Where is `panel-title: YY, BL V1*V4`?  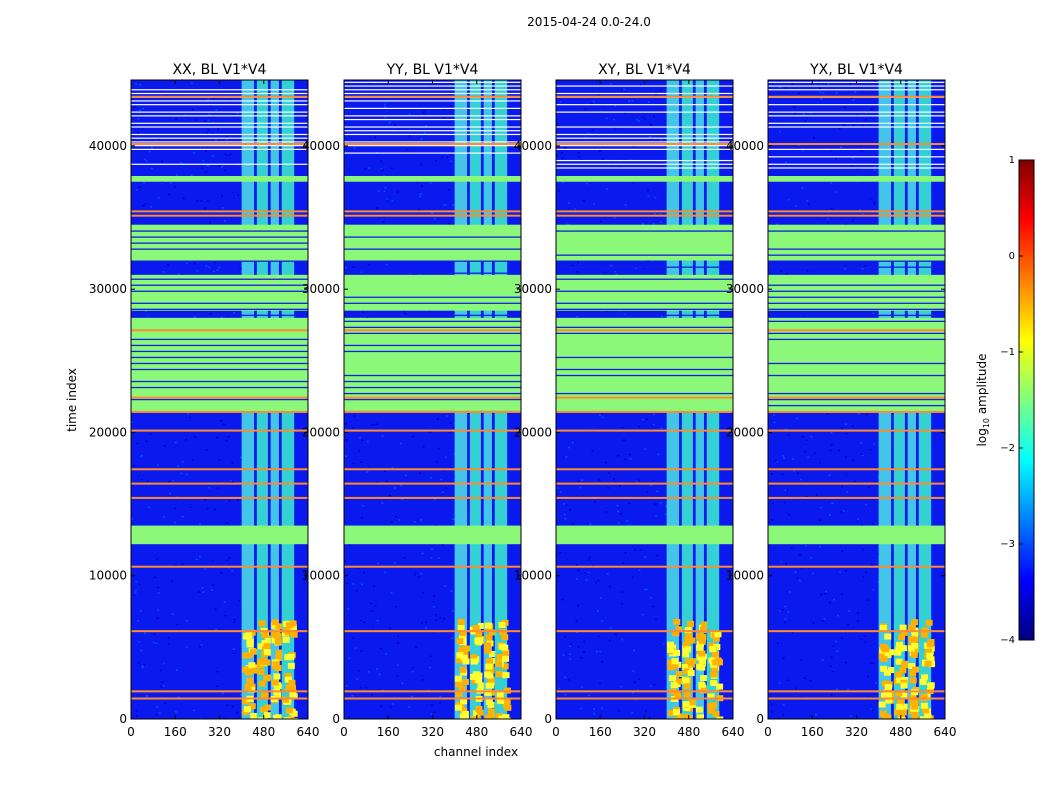 panel-title: YY, BL V1*V4 is located at coordinates (432, 70).